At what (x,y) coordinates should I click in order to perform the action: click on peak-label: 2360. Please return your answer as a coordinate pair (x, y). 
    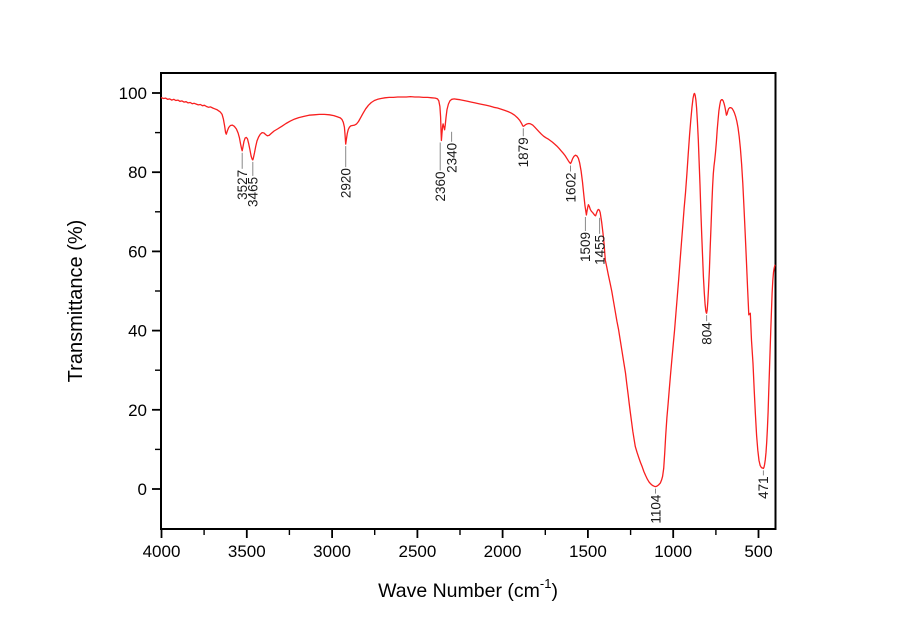
    Looking at the image, I should click on (440, 187).